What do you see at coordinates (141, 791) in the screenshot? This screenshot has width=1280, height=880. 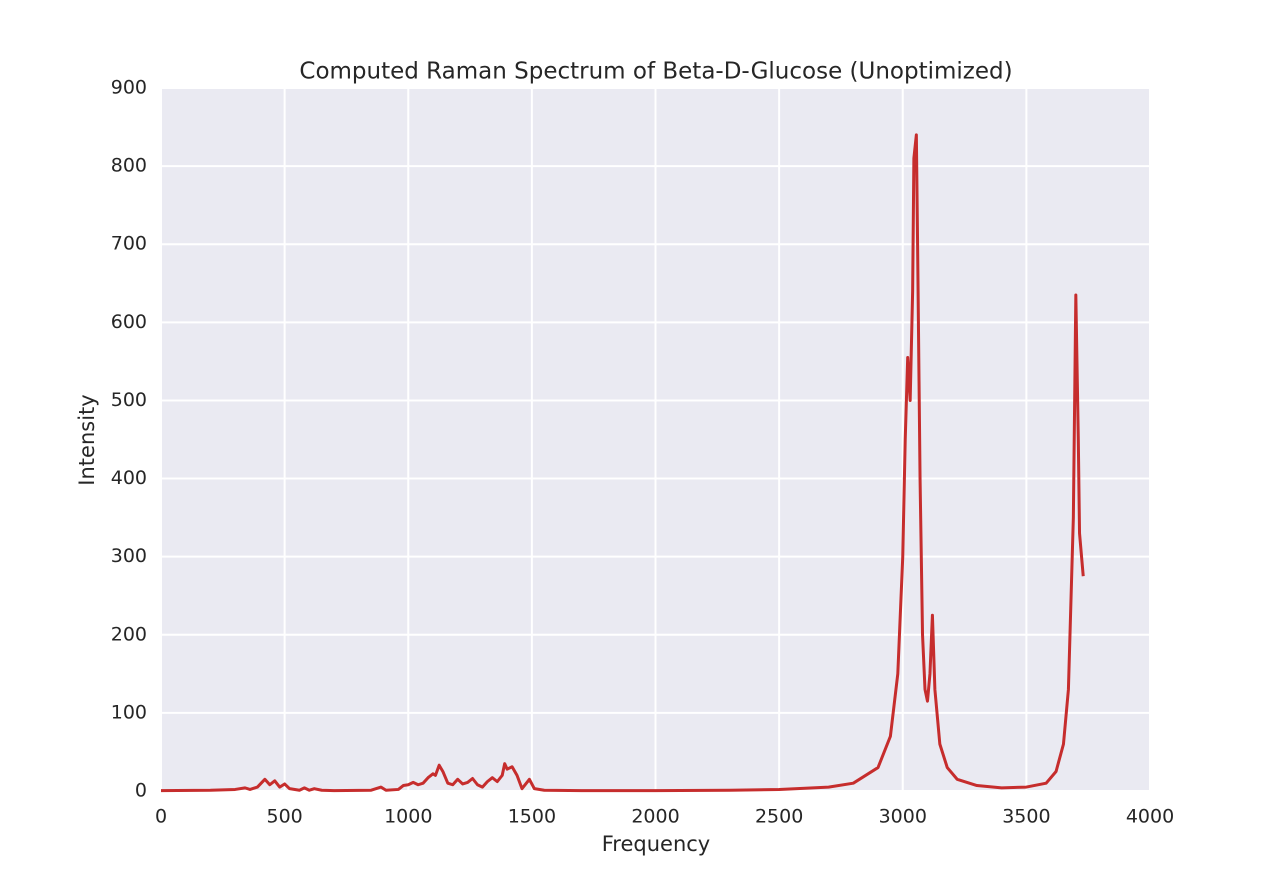 I see `y-tick-label: 0` at bounding box center [141, 791].